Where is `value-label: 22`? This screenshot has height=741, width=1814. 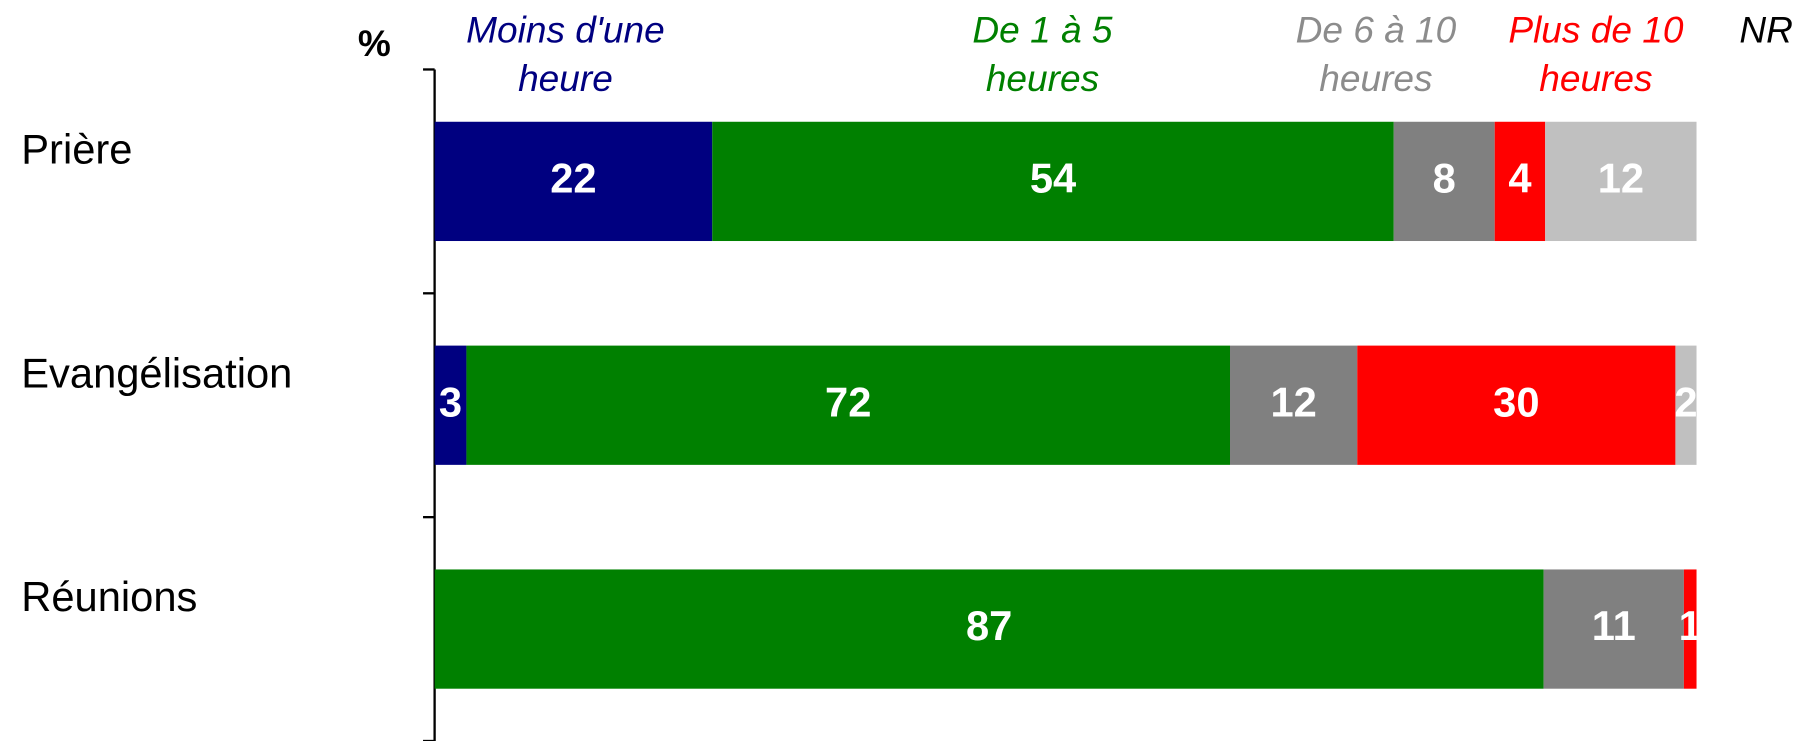 value-label: 22 is located at coordinates (573, 177).